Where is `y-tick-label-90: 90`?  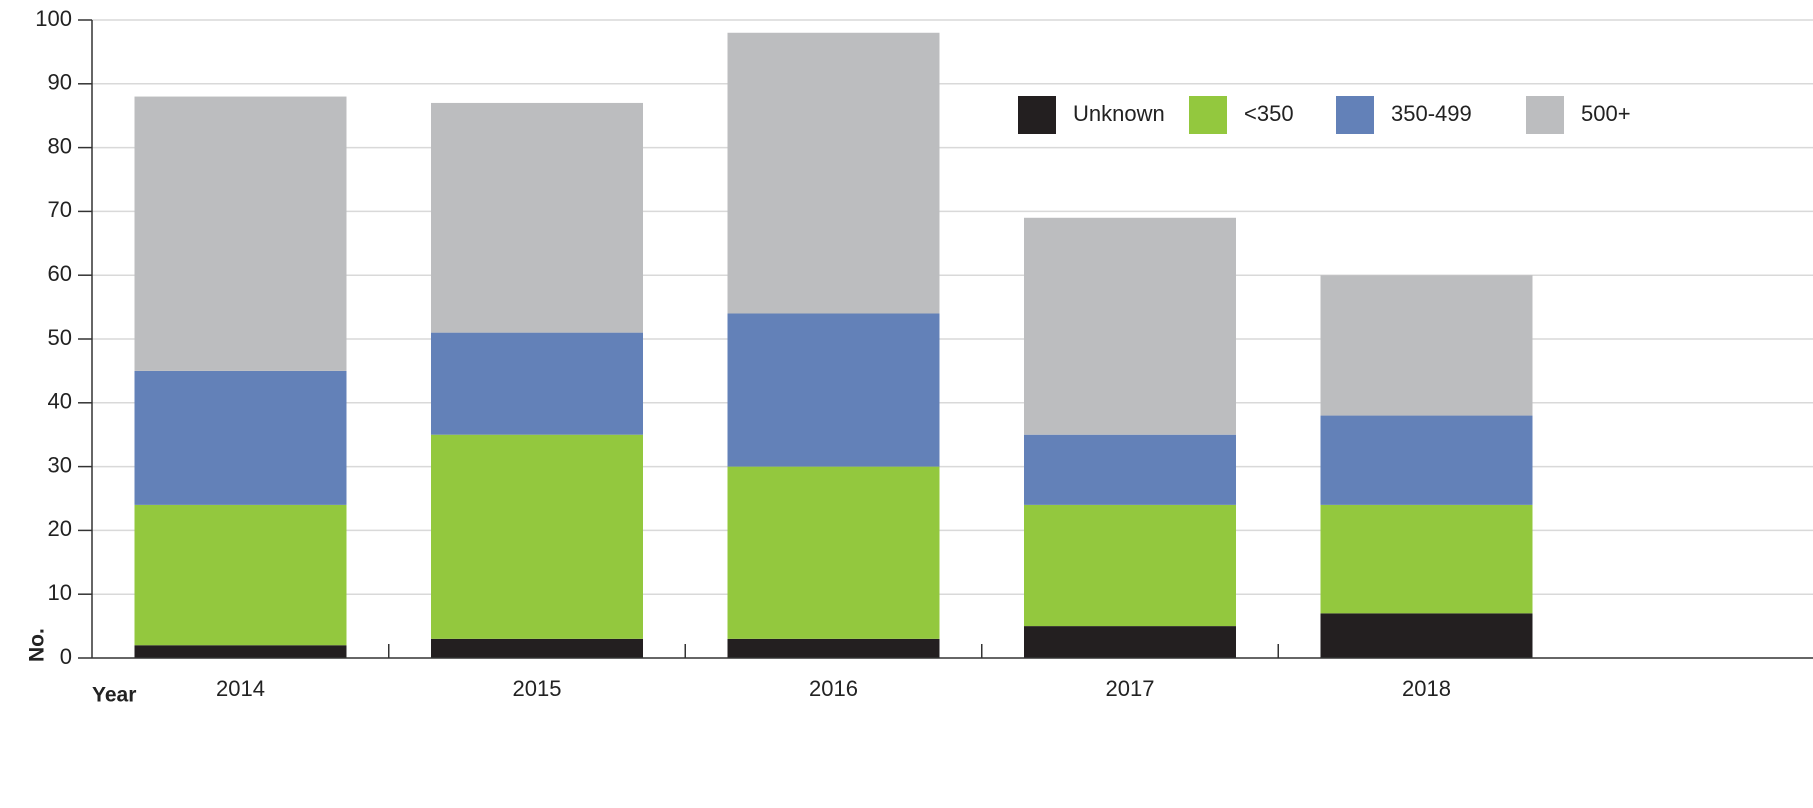 y-tick-label-90: 90 is located at coordinates (60, 82).